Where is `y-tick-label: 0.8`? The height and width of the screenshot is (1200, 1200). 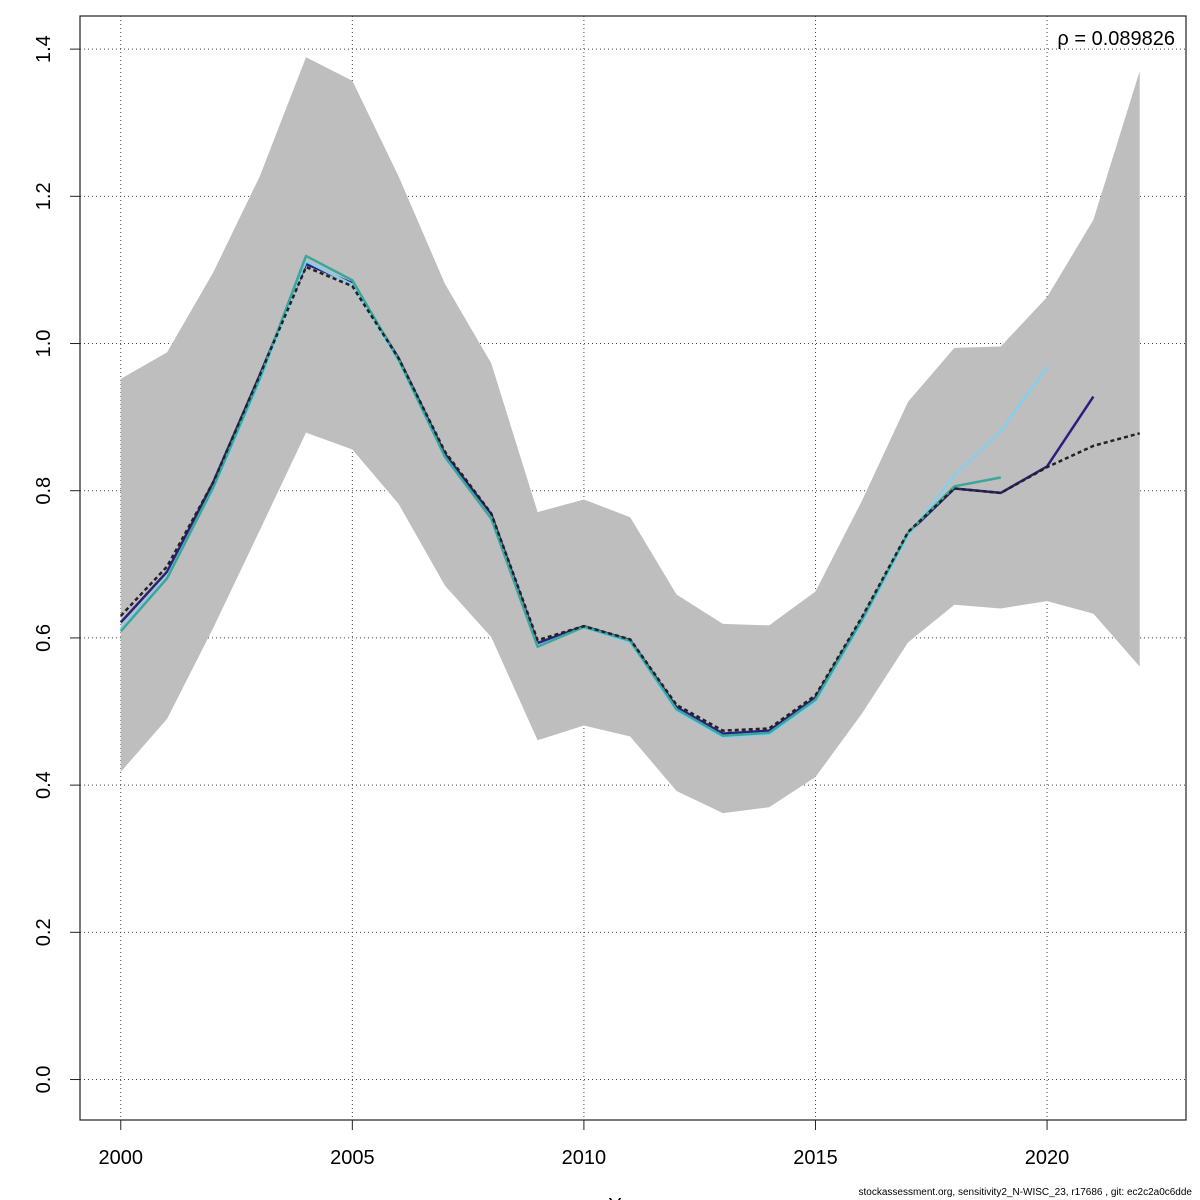
y-tick-label: 0.8 is located at coordinates (44, 491).